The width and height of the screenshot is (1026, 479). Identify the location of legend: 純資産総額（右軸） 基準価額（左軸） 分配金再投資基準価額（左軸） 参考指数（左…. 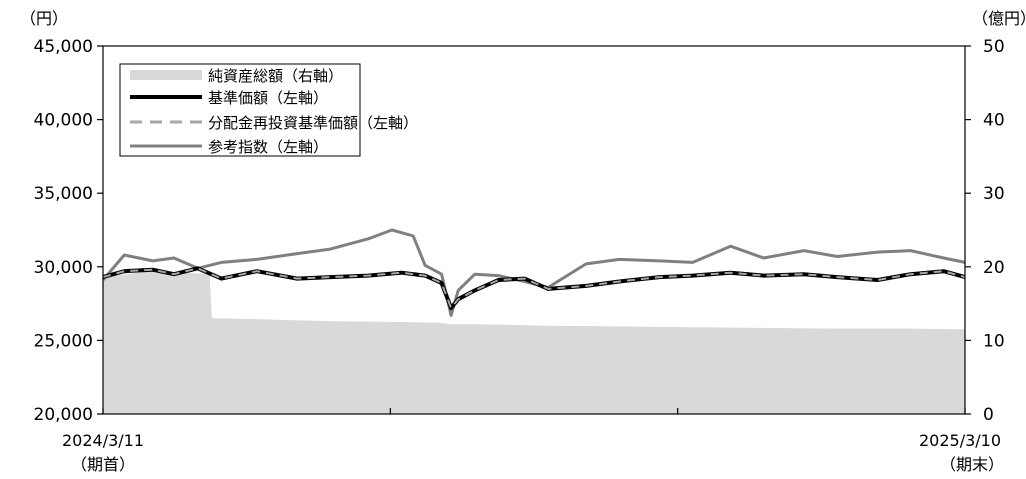
(268, 110).